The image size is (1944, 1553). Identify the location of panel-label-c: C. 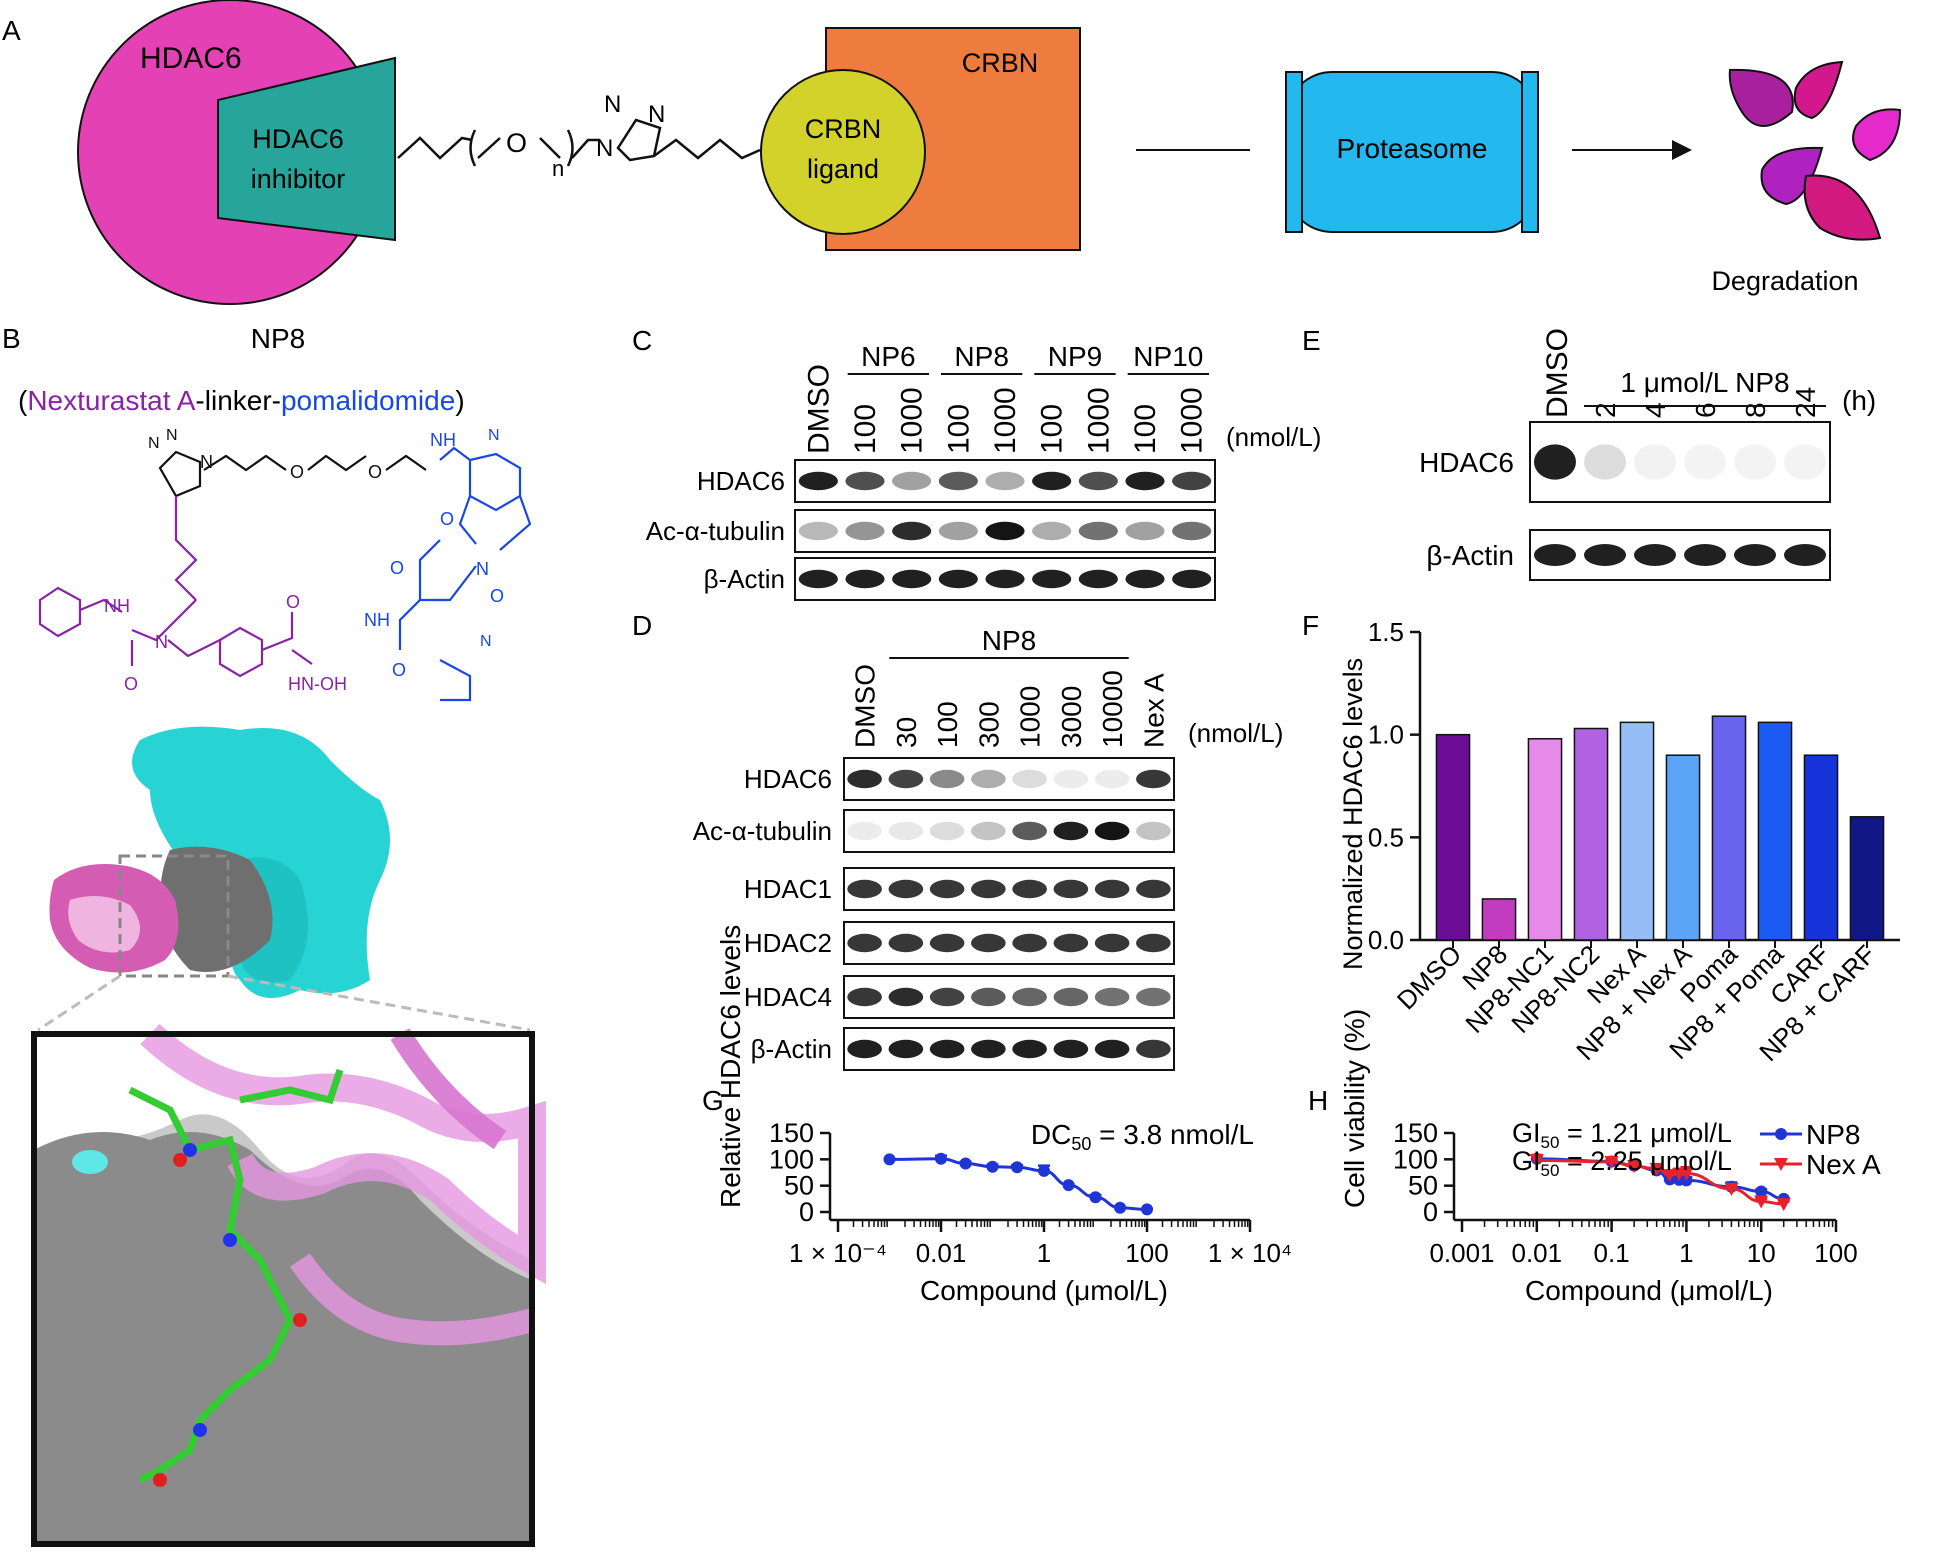
(642, 340).